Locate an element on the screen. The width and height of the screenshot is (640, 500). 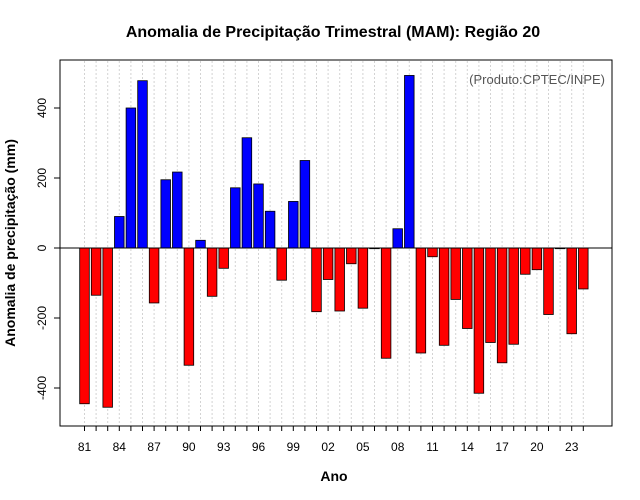
x-tick-label: 90 is located at coordinates (189, 447).